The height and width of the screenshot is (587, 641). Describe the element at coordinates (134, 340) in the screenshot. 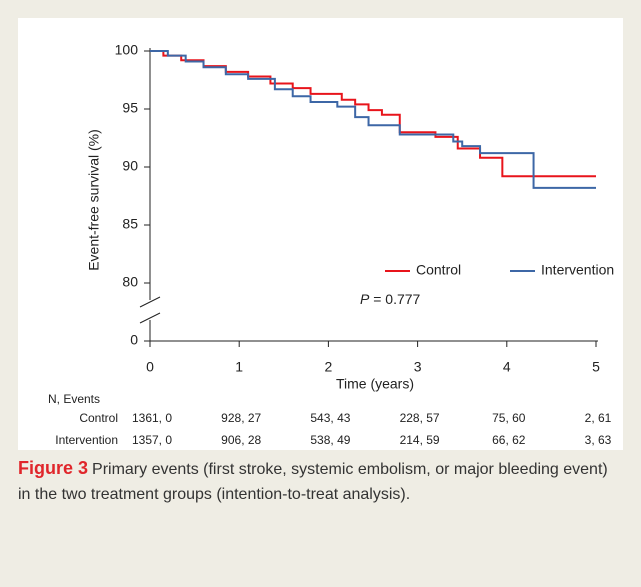

I see `y-tick-label: 0` at that location.